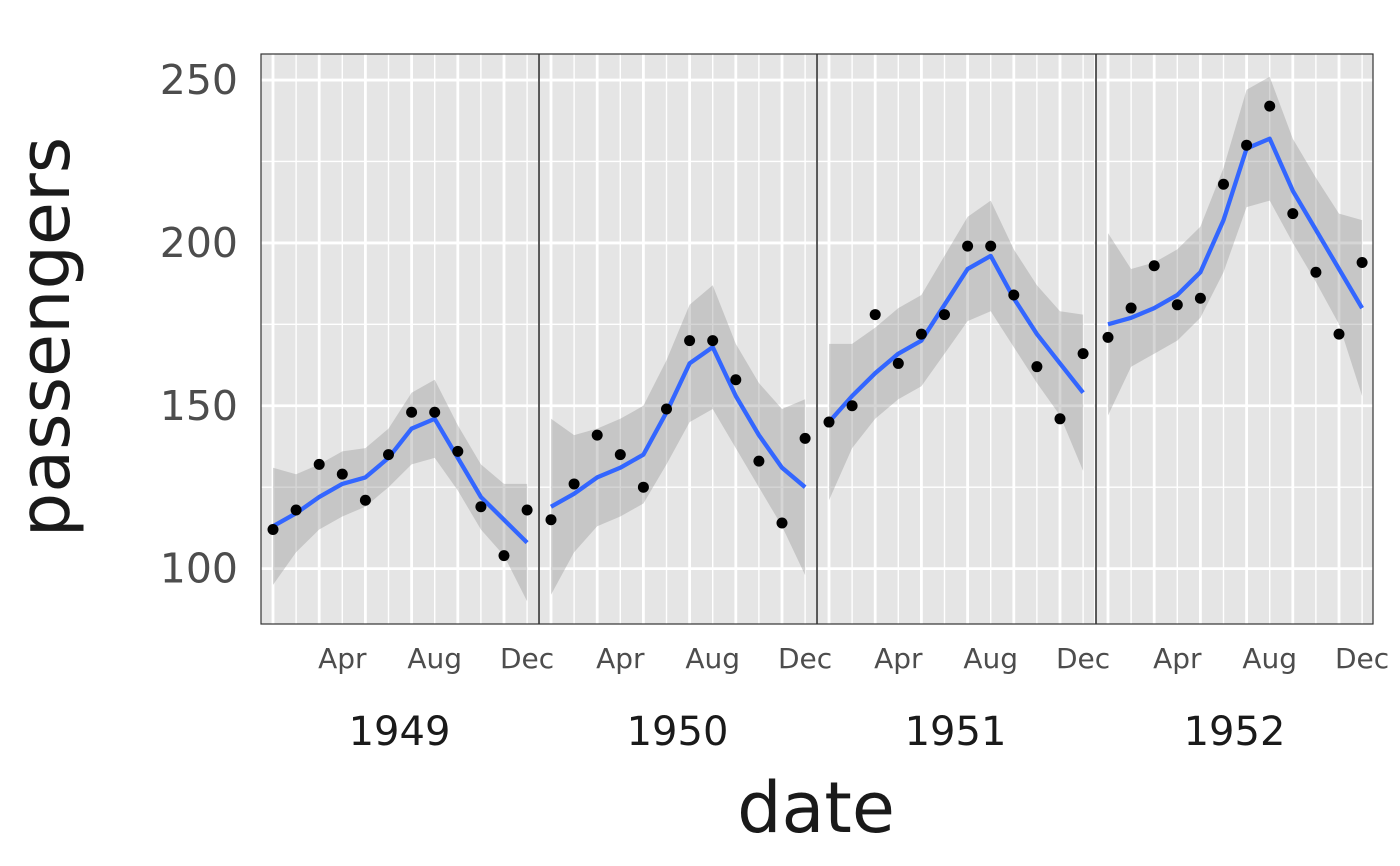 This screenshot has height=866, width=1400. I want to click on year-label: 1950, so click(678, 732).